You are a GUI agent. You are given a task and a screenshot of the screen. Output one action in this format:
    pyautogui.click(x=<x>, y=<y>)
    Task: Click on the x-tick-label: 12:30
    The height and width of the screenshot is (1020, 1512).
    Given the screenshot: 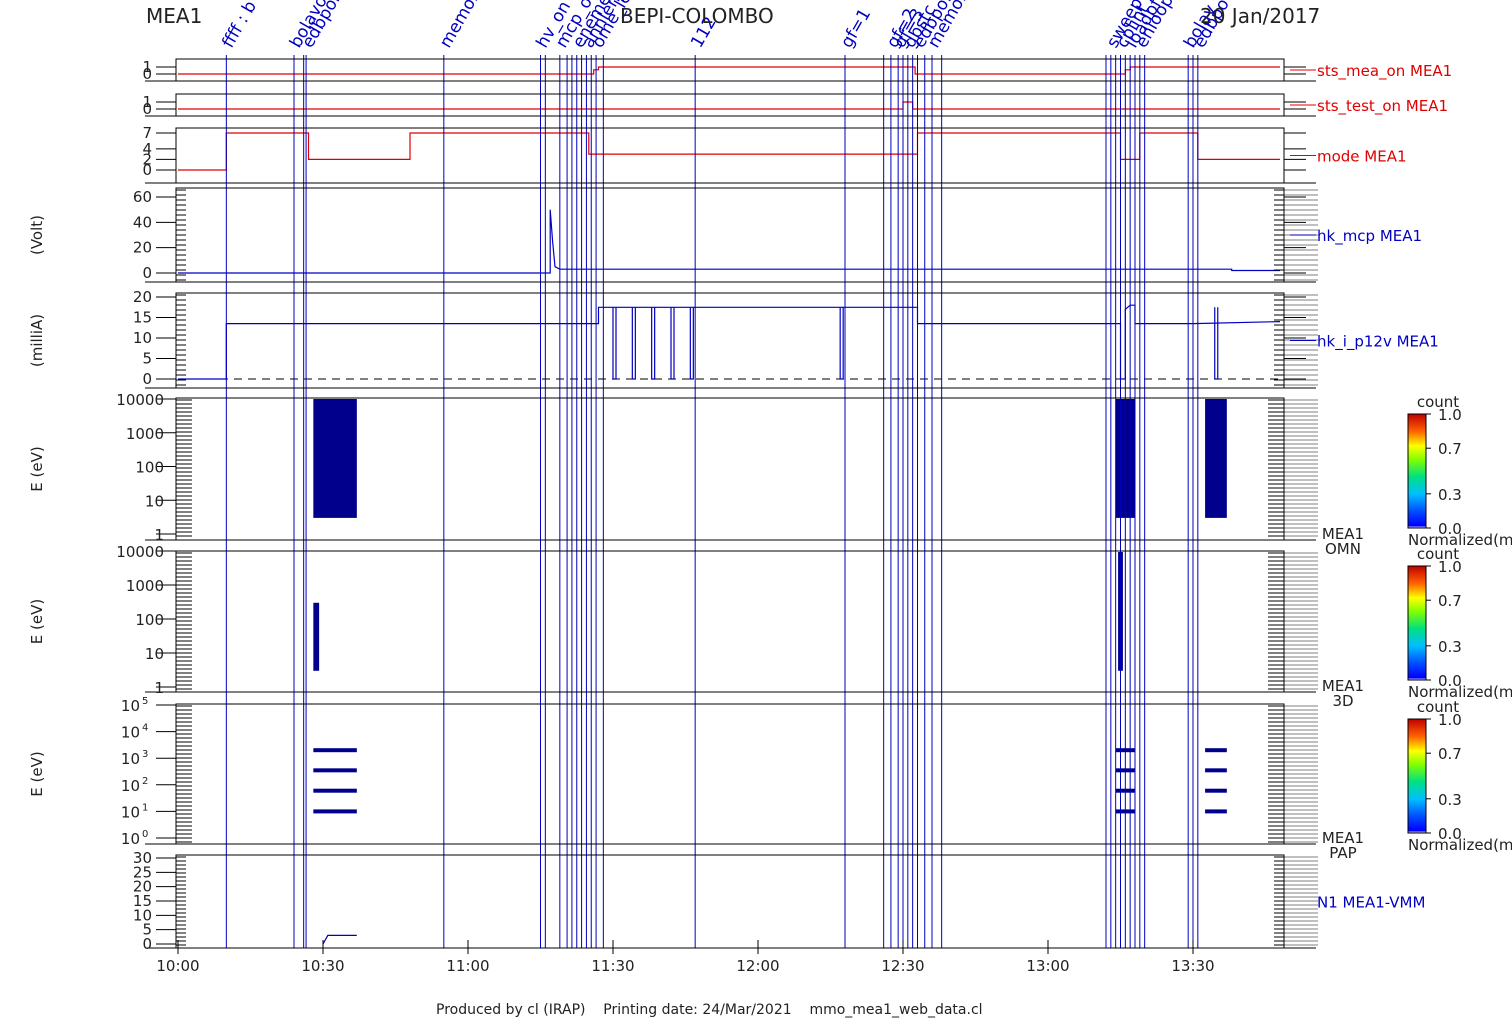 What is the action you would take?
    pyautogui.click(x=902, y=966)
    